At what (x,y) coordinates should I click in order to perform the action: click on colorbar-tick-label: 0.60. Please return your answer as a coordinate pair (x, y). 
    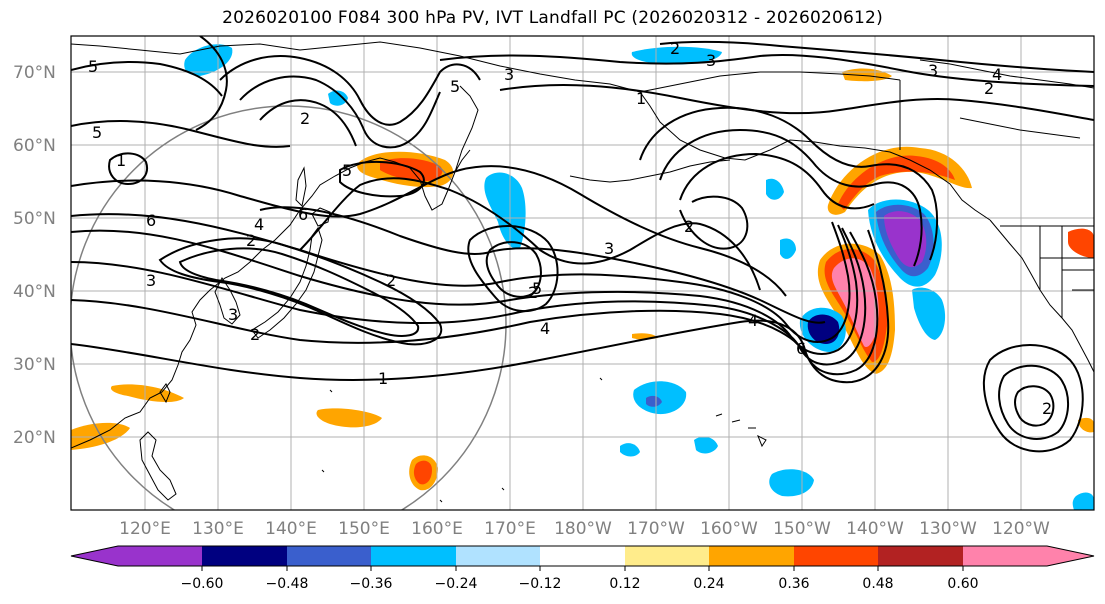
    Looking at the image, I should click on (962, 584).